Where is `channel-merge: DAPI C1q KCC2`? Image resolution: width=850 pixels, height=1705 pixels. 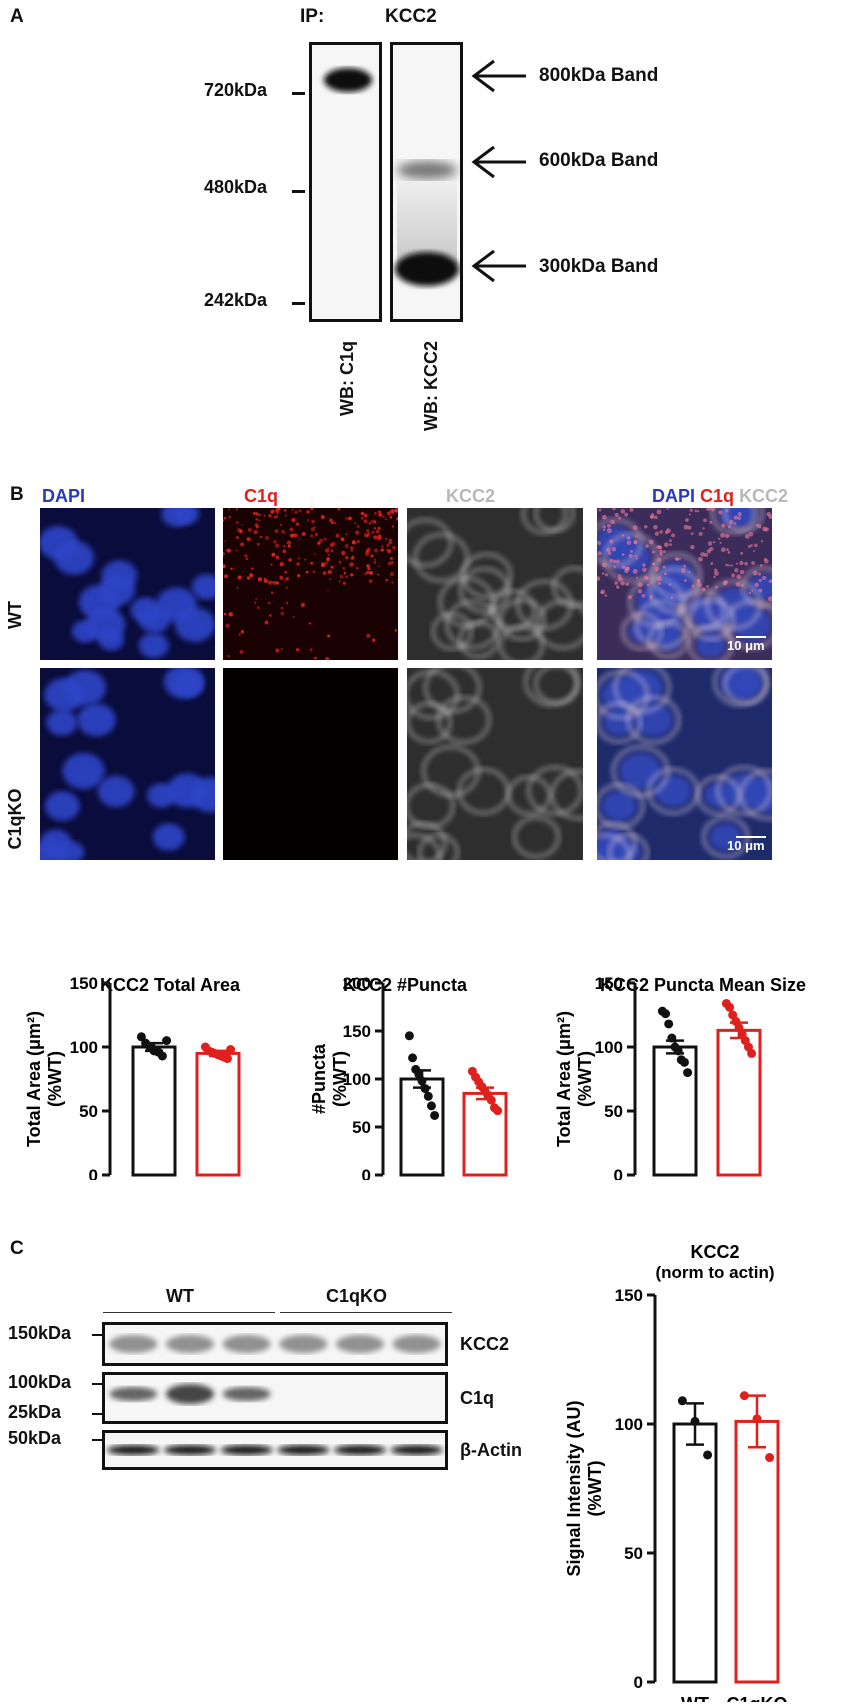
channel-merge: DAPI C1q KCC2 is located at coordinates (720, 496).